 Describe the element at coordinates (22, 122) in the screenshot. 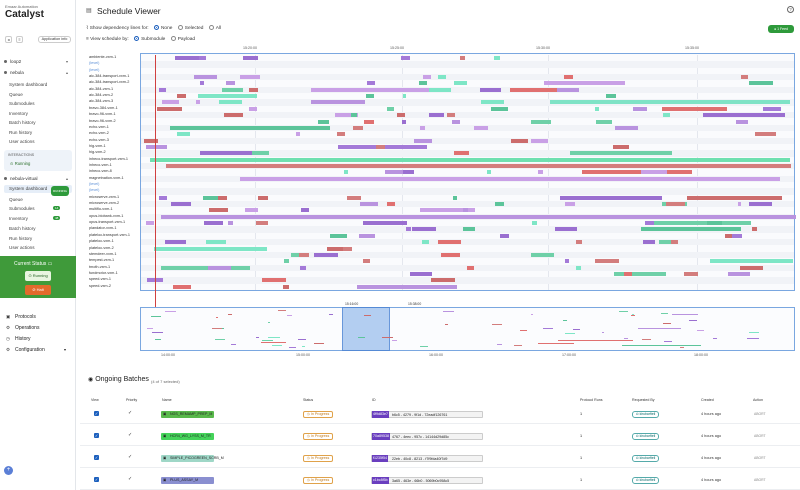

I see `sidebar-item-batch-history: Batch history` at that location.